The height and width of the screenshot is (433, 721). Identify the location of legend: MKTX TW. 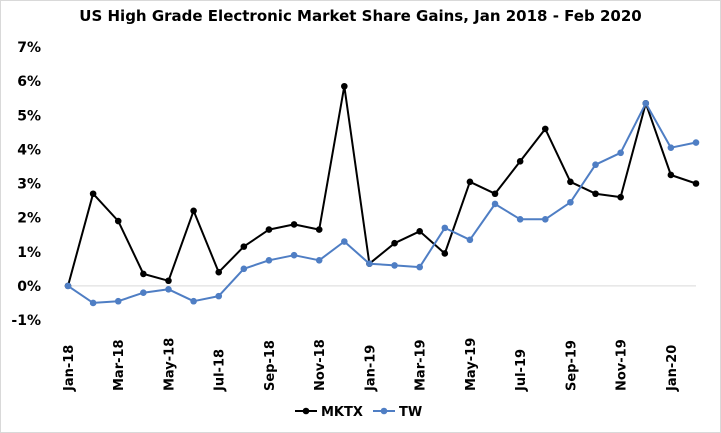
(358, 412).